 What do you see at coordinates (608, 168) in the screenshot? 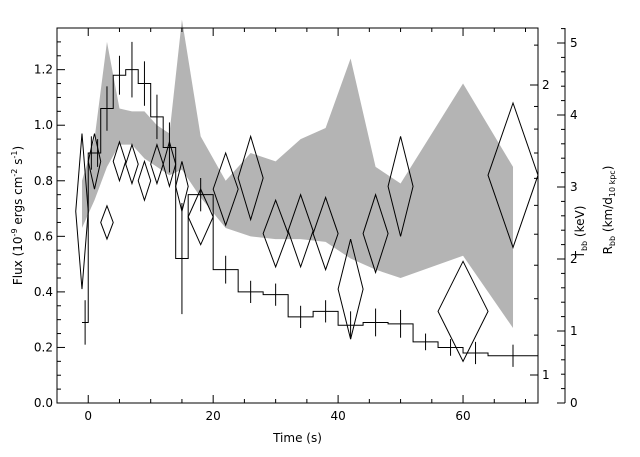
I see `radius-label-end: )` at bounding box center [608, 168].